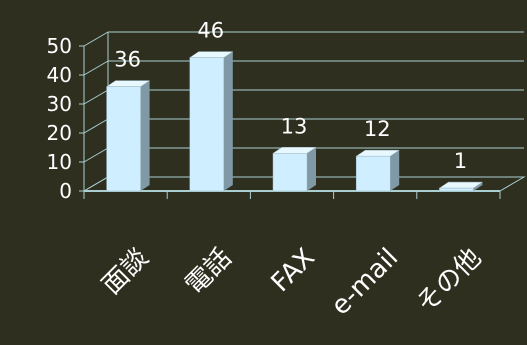  Describe the element at coordinates (294, 126) in the screenshot. I see `data-label: 13` at that location.